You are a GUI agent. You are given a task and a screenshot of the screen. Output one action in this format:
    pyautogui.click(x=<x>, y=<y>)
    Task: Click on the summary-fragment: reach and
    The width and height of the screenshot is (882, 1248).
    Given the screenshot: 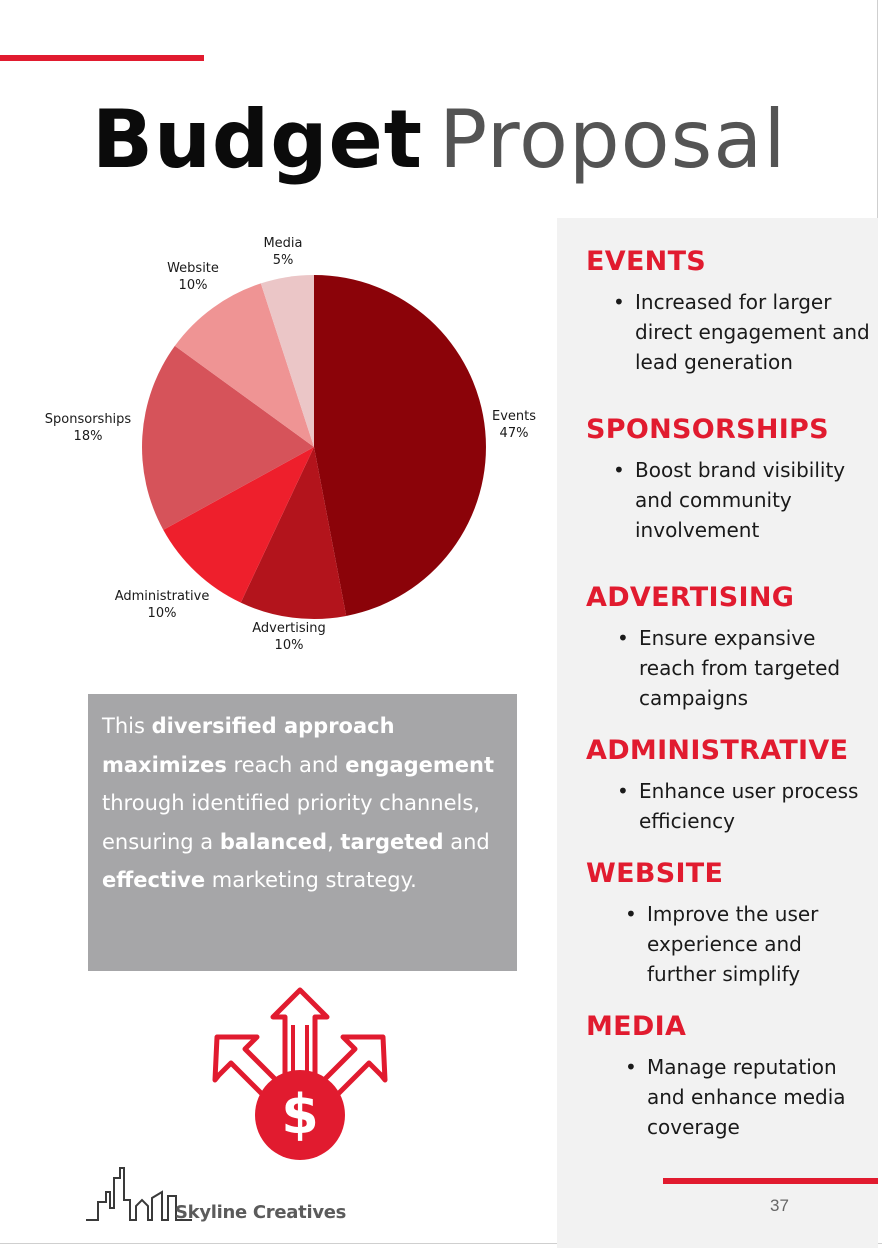 What is the action you would take?
    pyautogui.click(x=286, y=764)
    